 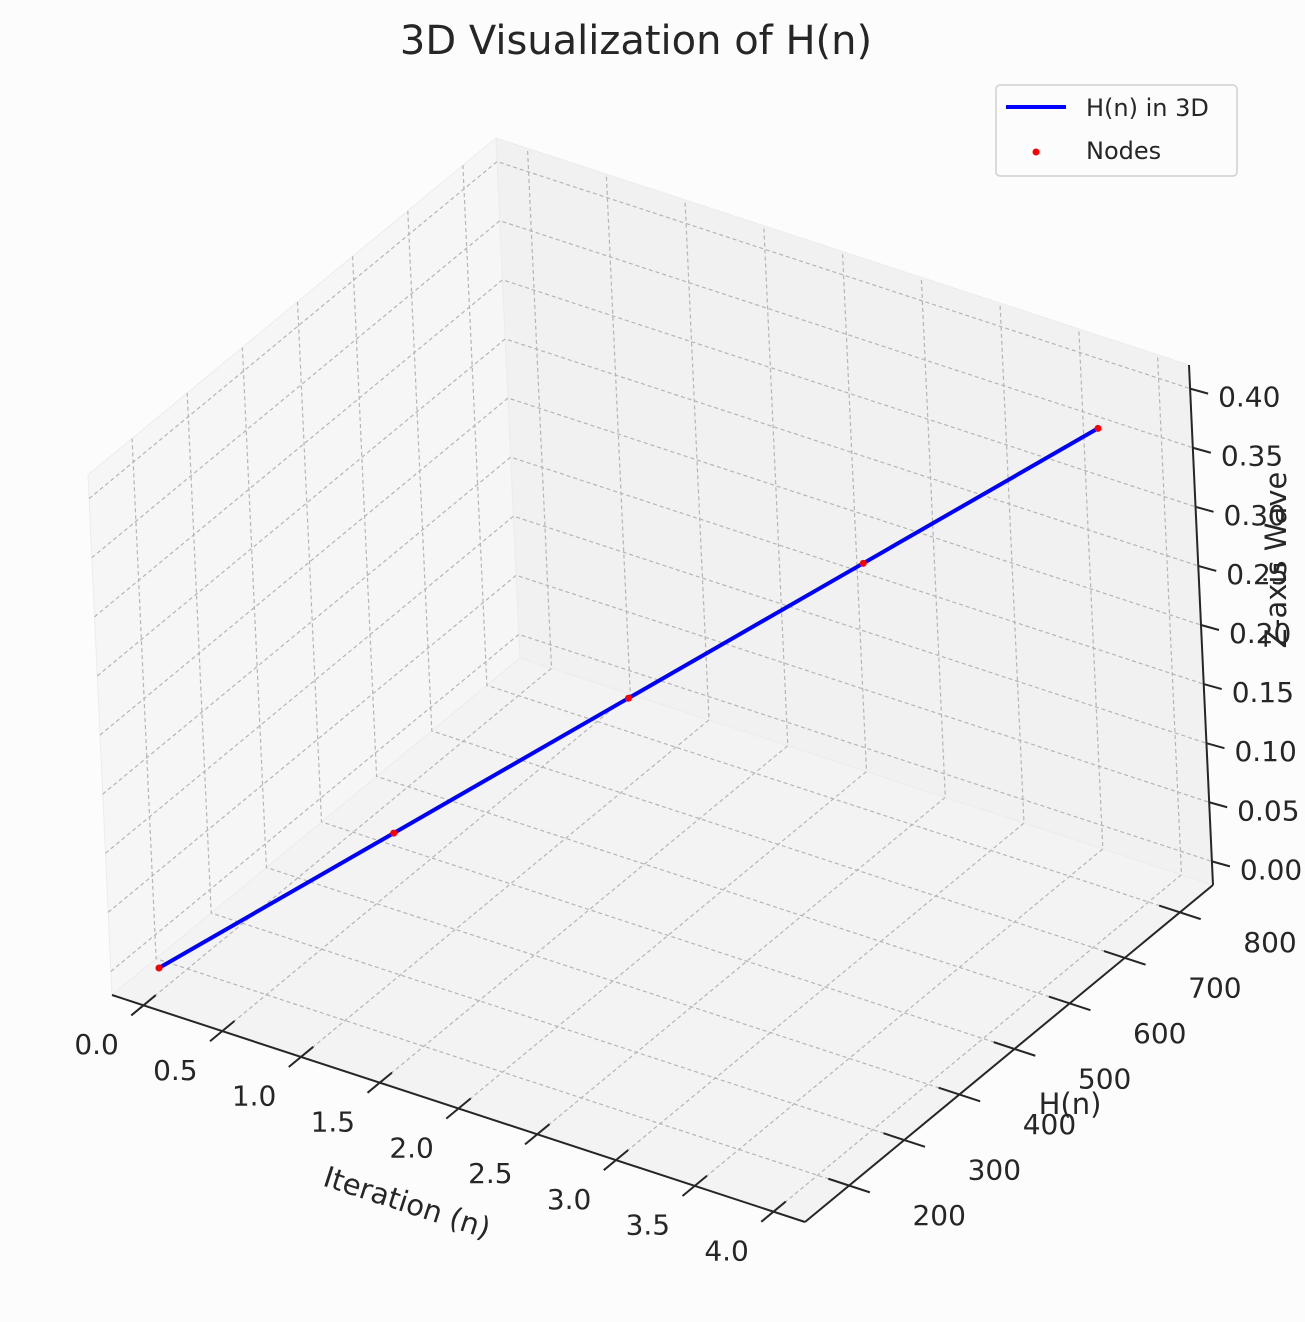 What do you see at coordinates (726, 1250) in the screenshot?
I see `x-tick-label: 4.0` at bounding box center [726, 1250].